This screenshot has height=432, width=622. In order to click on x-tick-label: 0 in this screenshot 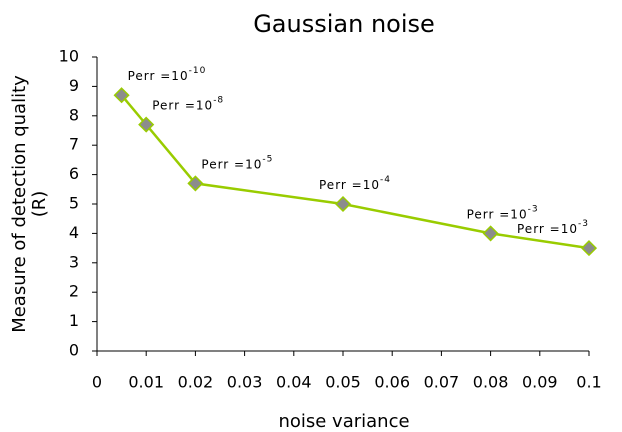, I will do `click(97, 382)`.